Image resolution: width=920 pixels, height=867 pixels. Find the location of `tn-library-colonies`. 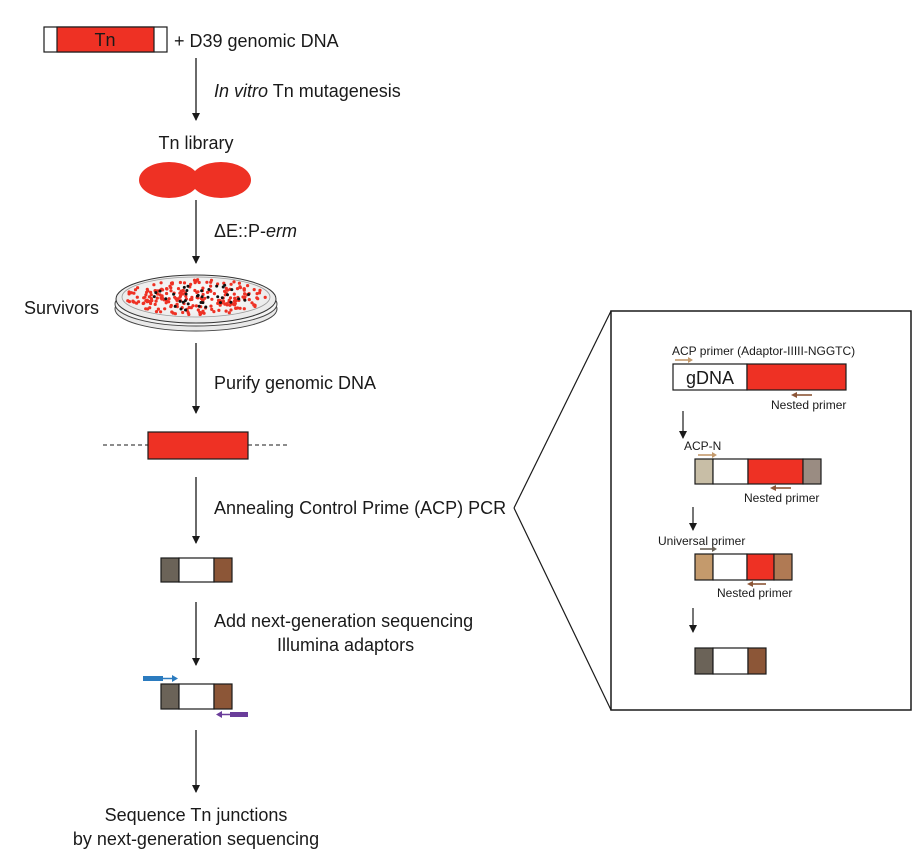

tn-library-colonies is located at coordinates (195, 180).